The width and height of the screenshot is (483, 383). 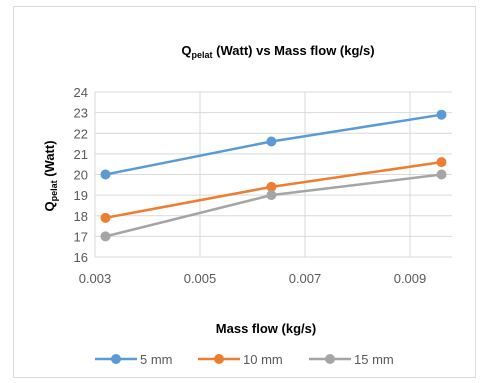 What do you see at coordinates (253, 278) in the screenshot?
I see `x-tick-labels: 0.003 0.005 0.007 0.009` at bounding box center [253, 278].